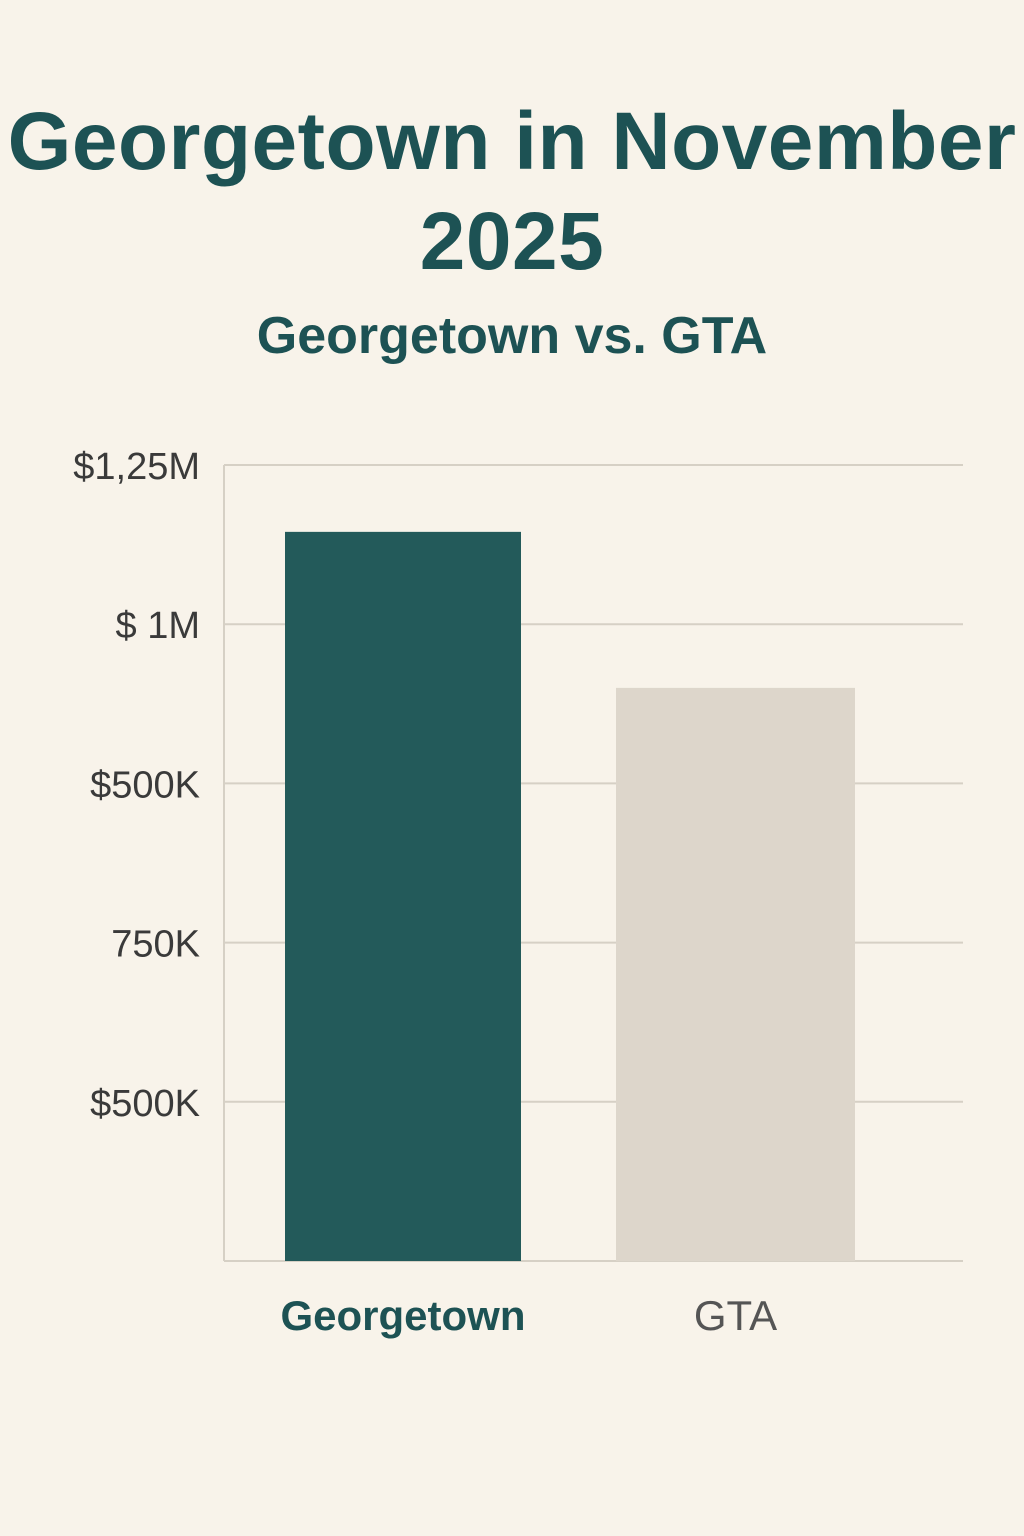 Image resolution: width=1024 pixels, height=1536 pixels. What do you see at coordinates (512, 191) in the screenshot?
I see `chart-title: Georgetown in November 2025` at bounding box center [512, 191].